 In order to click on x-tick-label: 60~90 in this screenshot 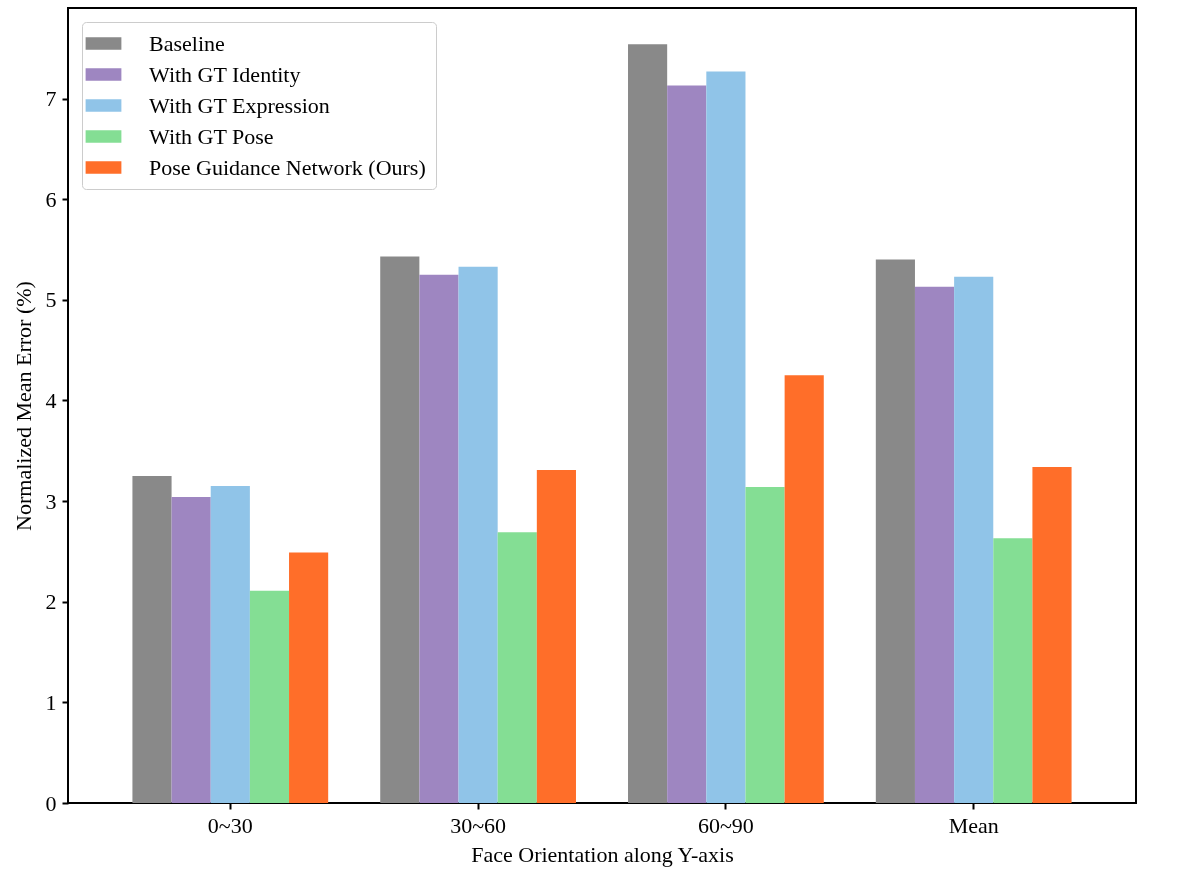, I will do `click(725, 825)`.